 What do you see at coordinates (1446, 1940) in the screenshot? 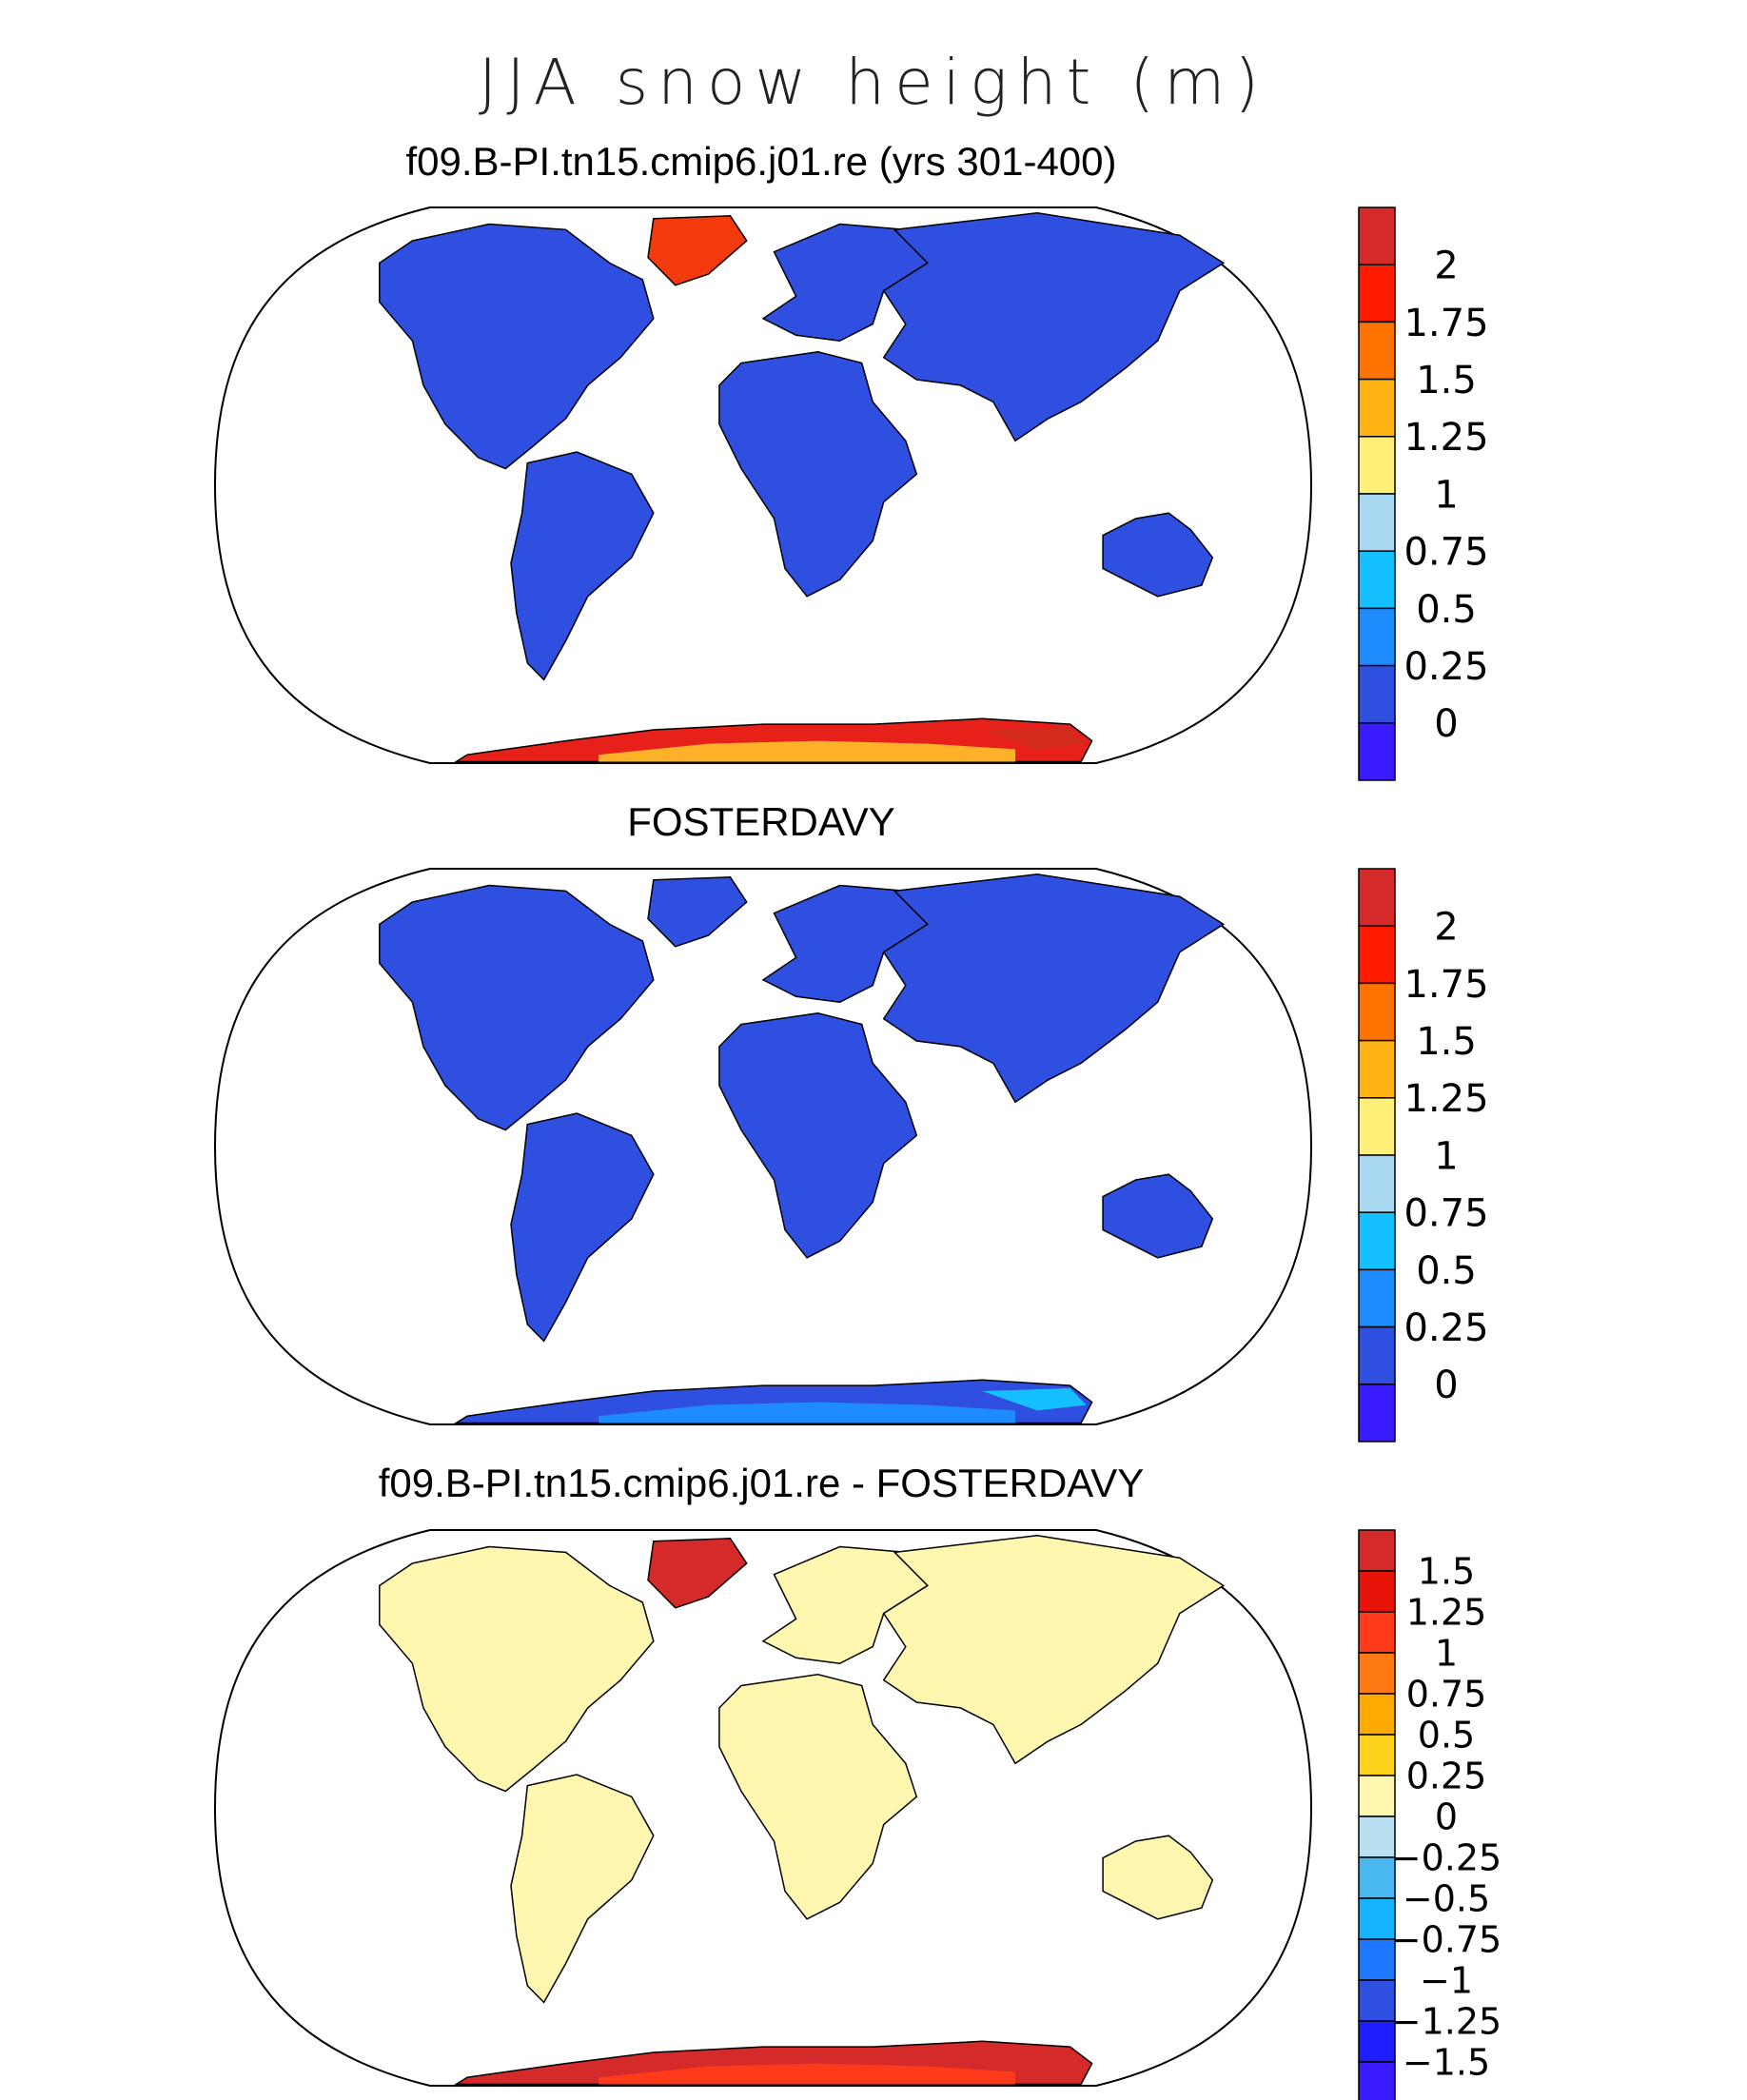
I see `colorbar-label: −0.75` at bounding box center [1446, 1940].